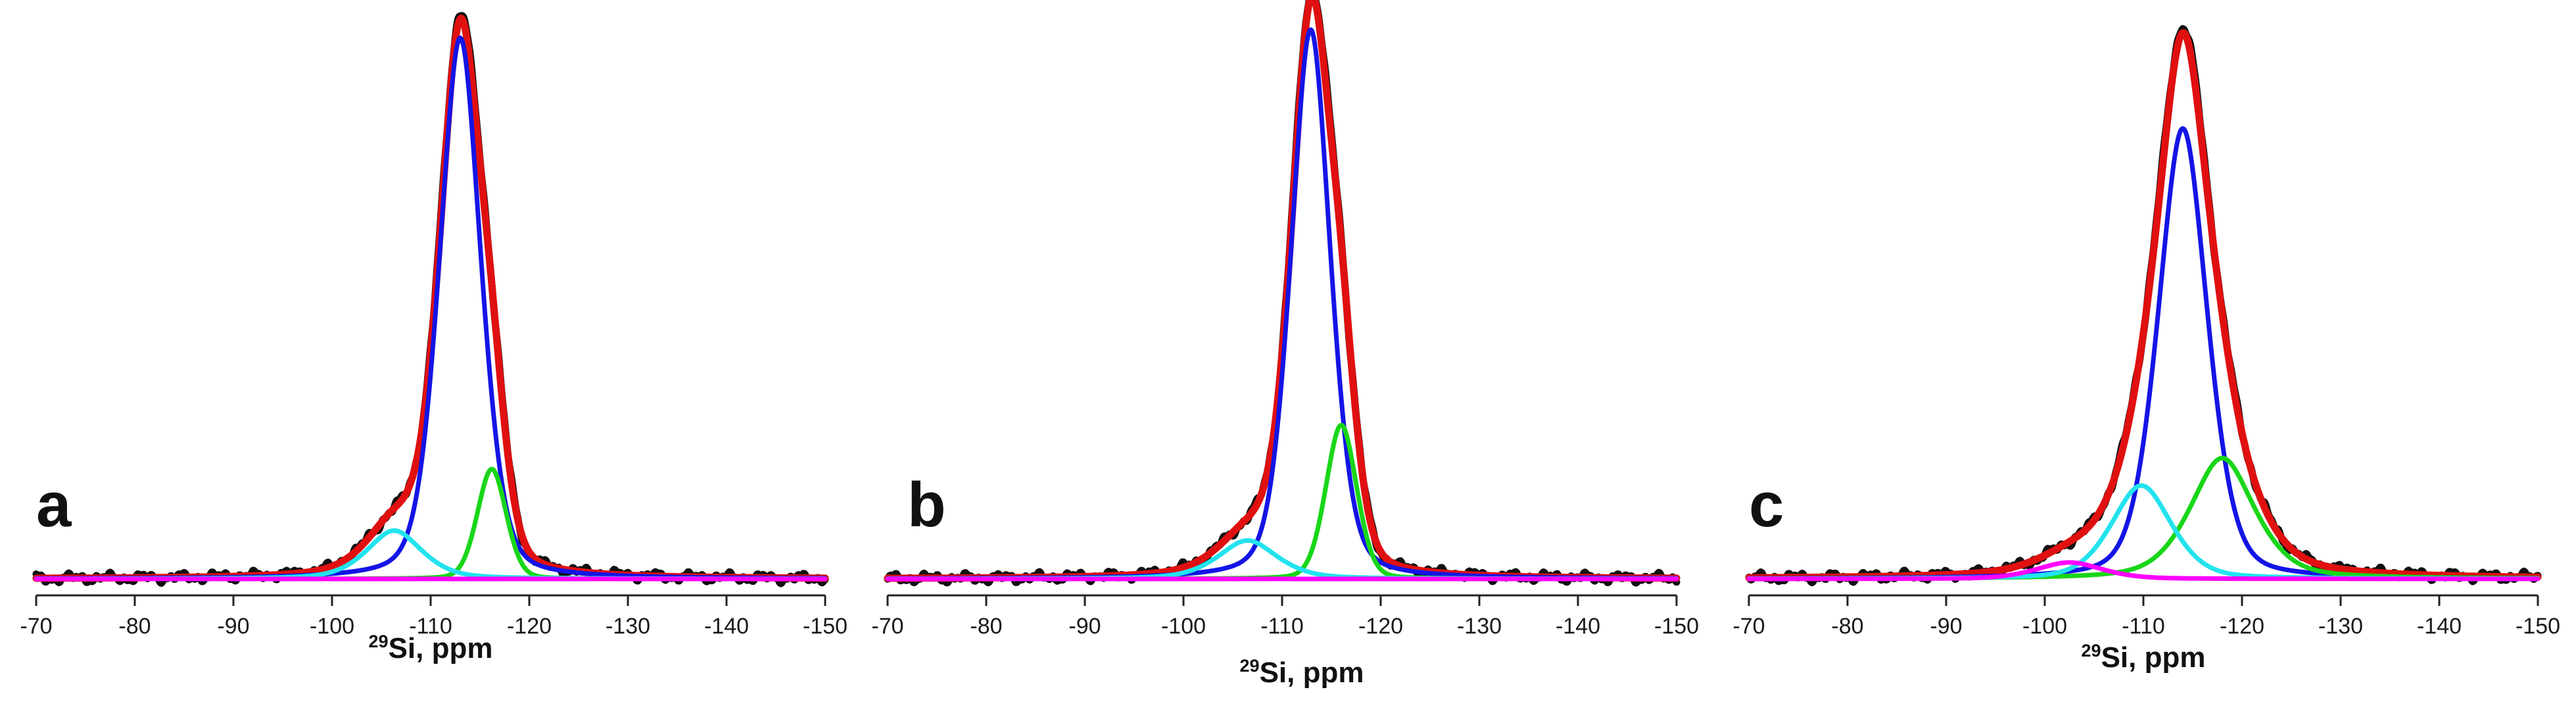 This screenshot has height=723, width=2576. Describe the element at coordinates (54, 505) in the screenshot. I see `panel-label: a` at that location.